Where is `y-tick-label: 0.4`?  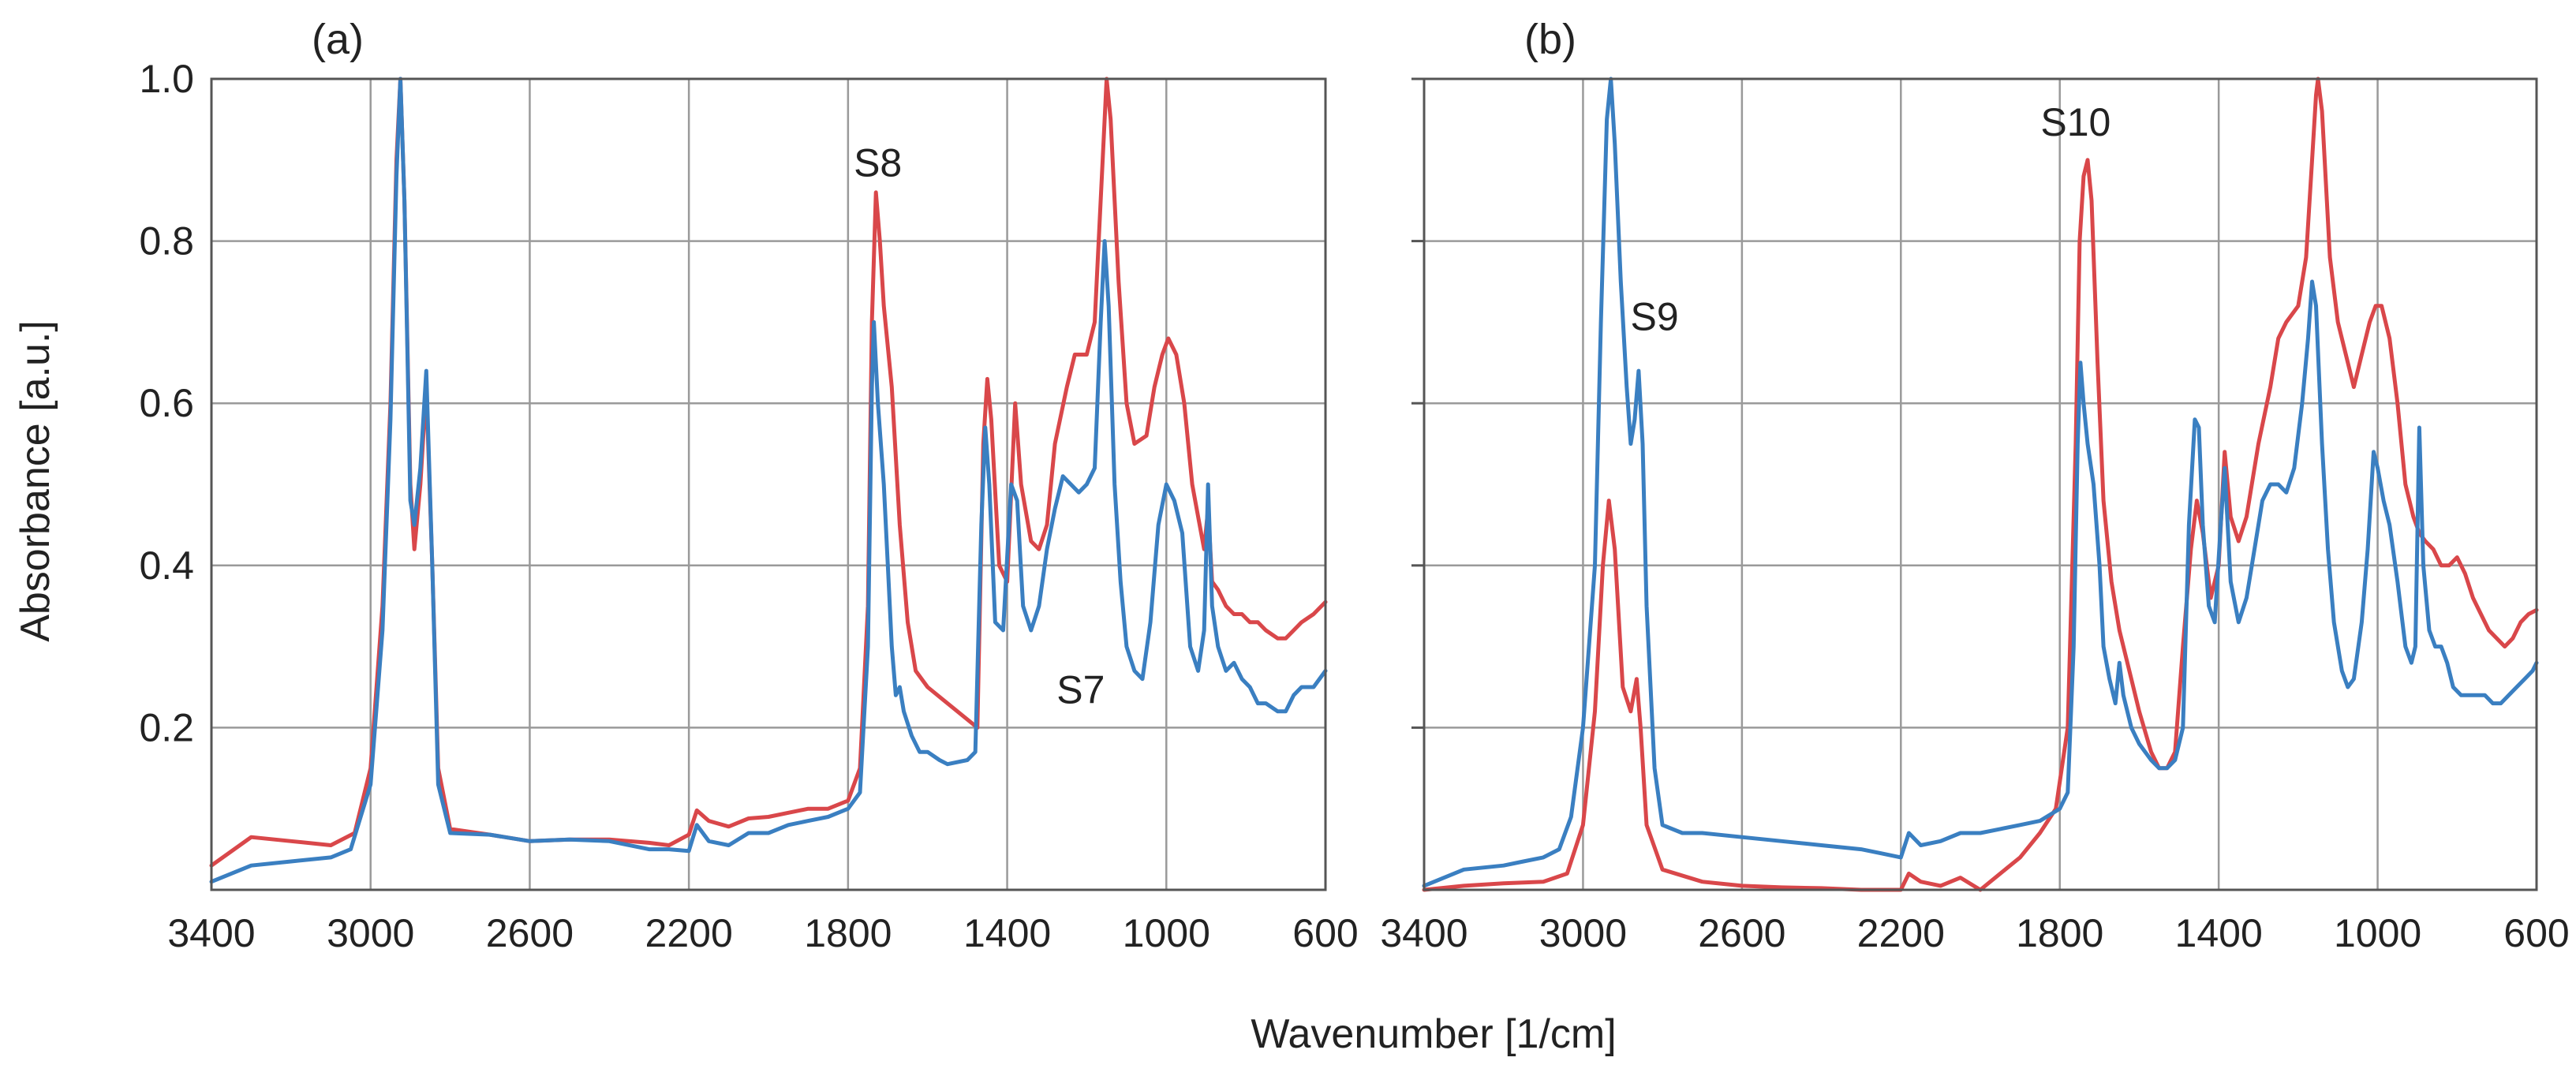 y-tick-label: 0.4 is located at coordinates (166, 566).